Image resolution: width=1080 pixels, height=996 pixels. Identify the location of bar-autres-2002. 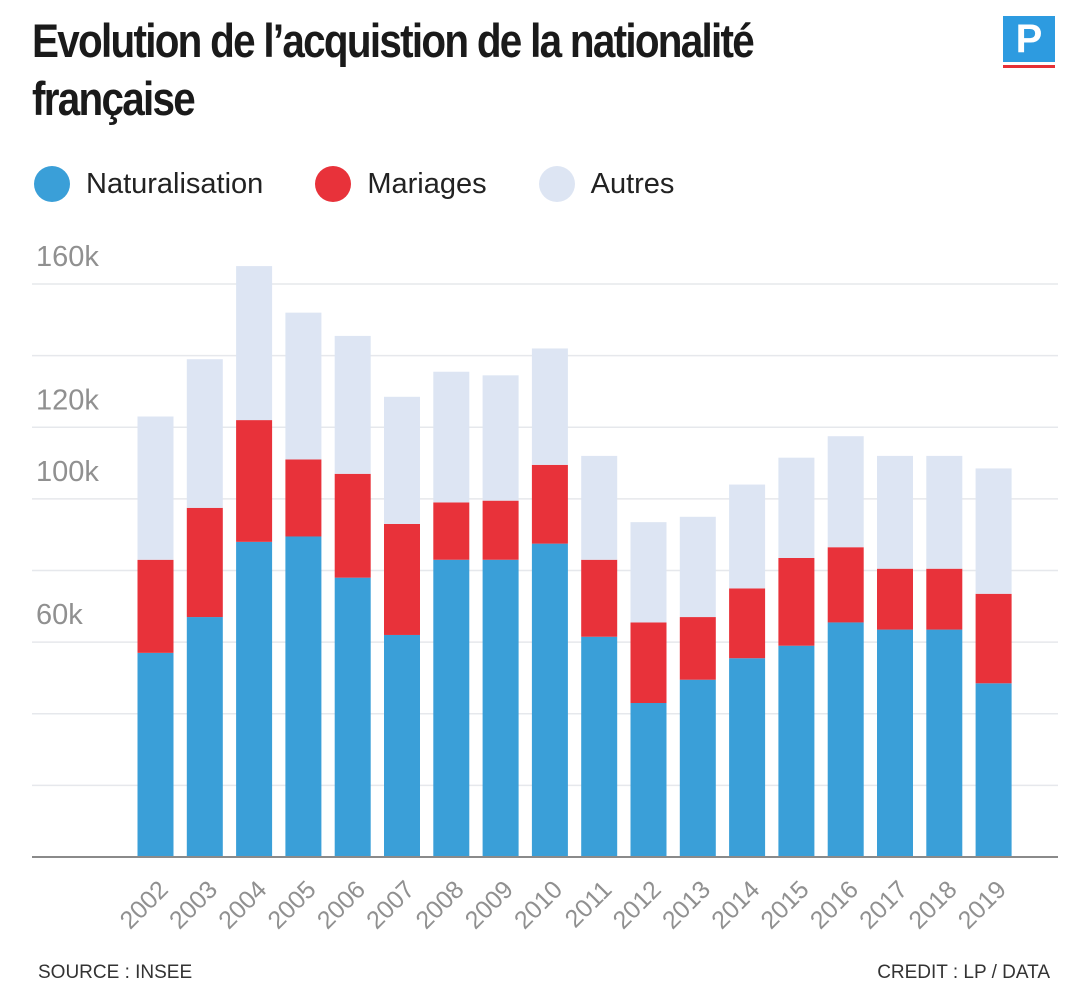
(155, 488).